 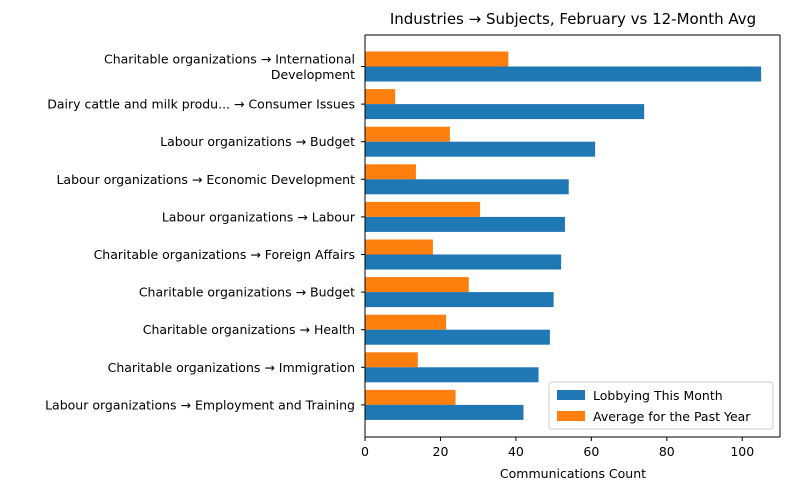 I want to click on x-tick-label: 80, so click(x=667, y=451).